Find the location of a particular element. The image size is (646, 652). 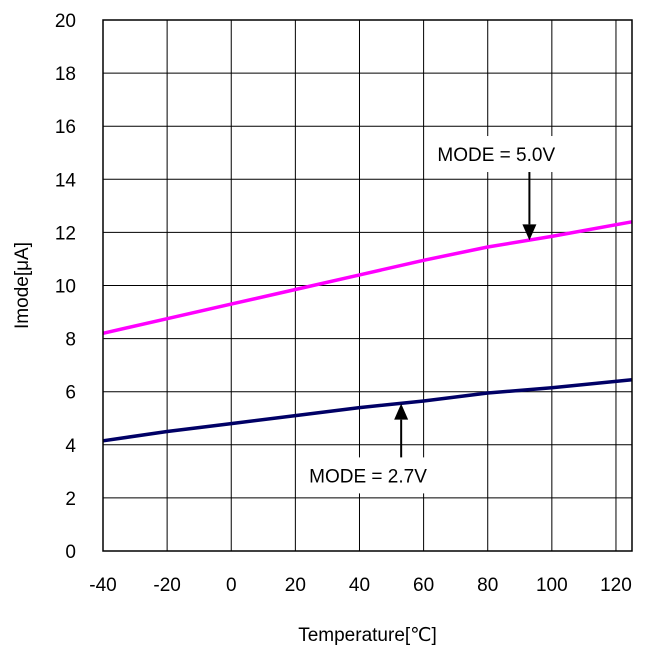

x-tick-label: 80 is located at coordinates (487, 585).